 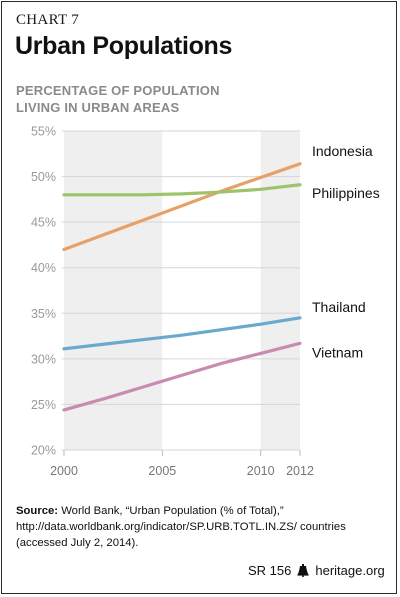 I want to click on y-tick-label: 45%, so click(x=43, y=223).